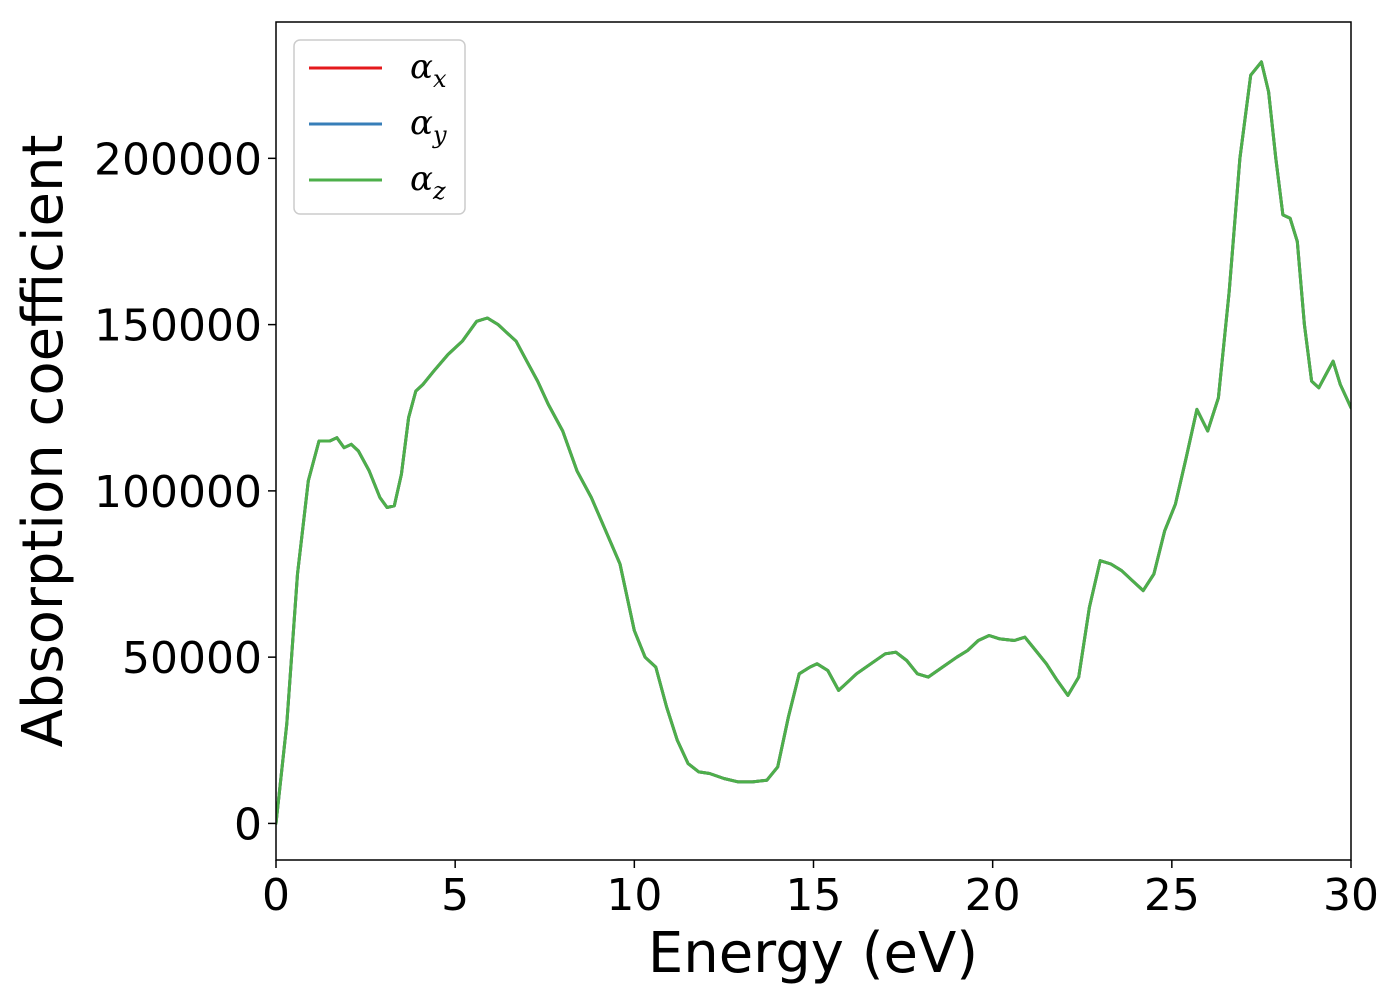  What do you see at coordinates (178, 492) in the screenshot?
I see `y-tick-label: 100000` at bounding box center [178, 492].